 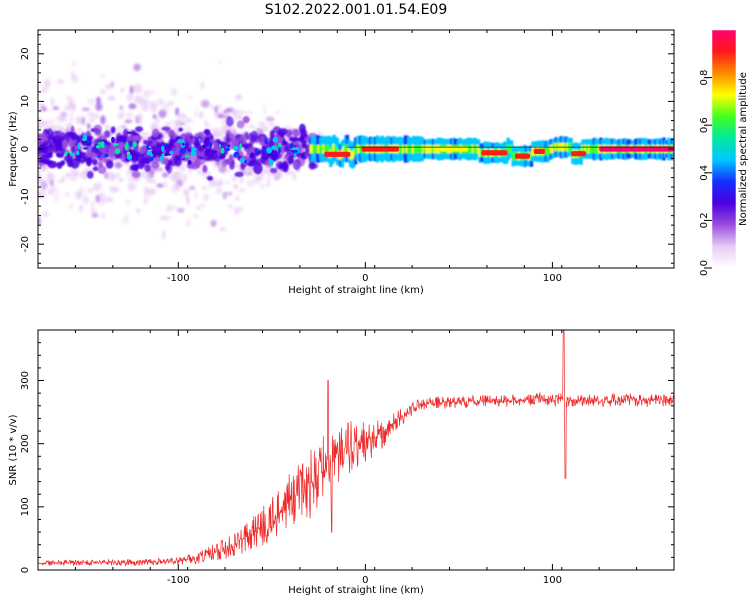 I want to click on snr-y-tick-label: 100, so click(x=25, y=506).